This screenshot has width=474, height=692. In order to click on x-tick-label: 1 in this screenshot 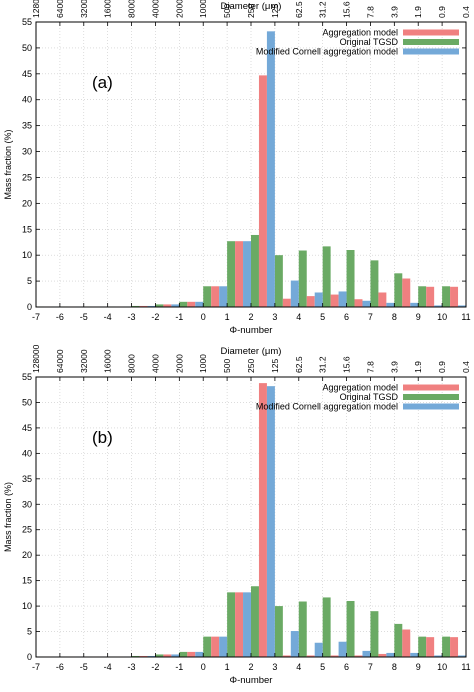, I will do `click(227, 667)`.